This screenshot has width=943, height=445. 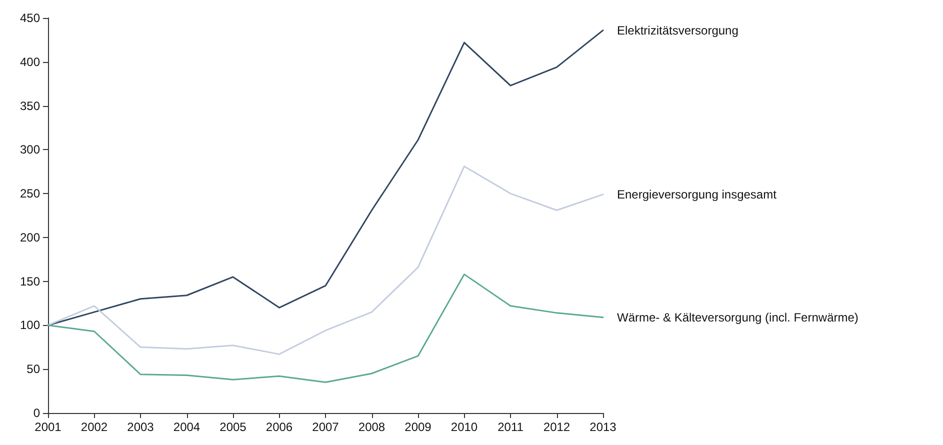 What do you see at coordinates (372, 427) in the screenshot?
I see `x-tick-label: 2008` at bounding box center [372, 427].